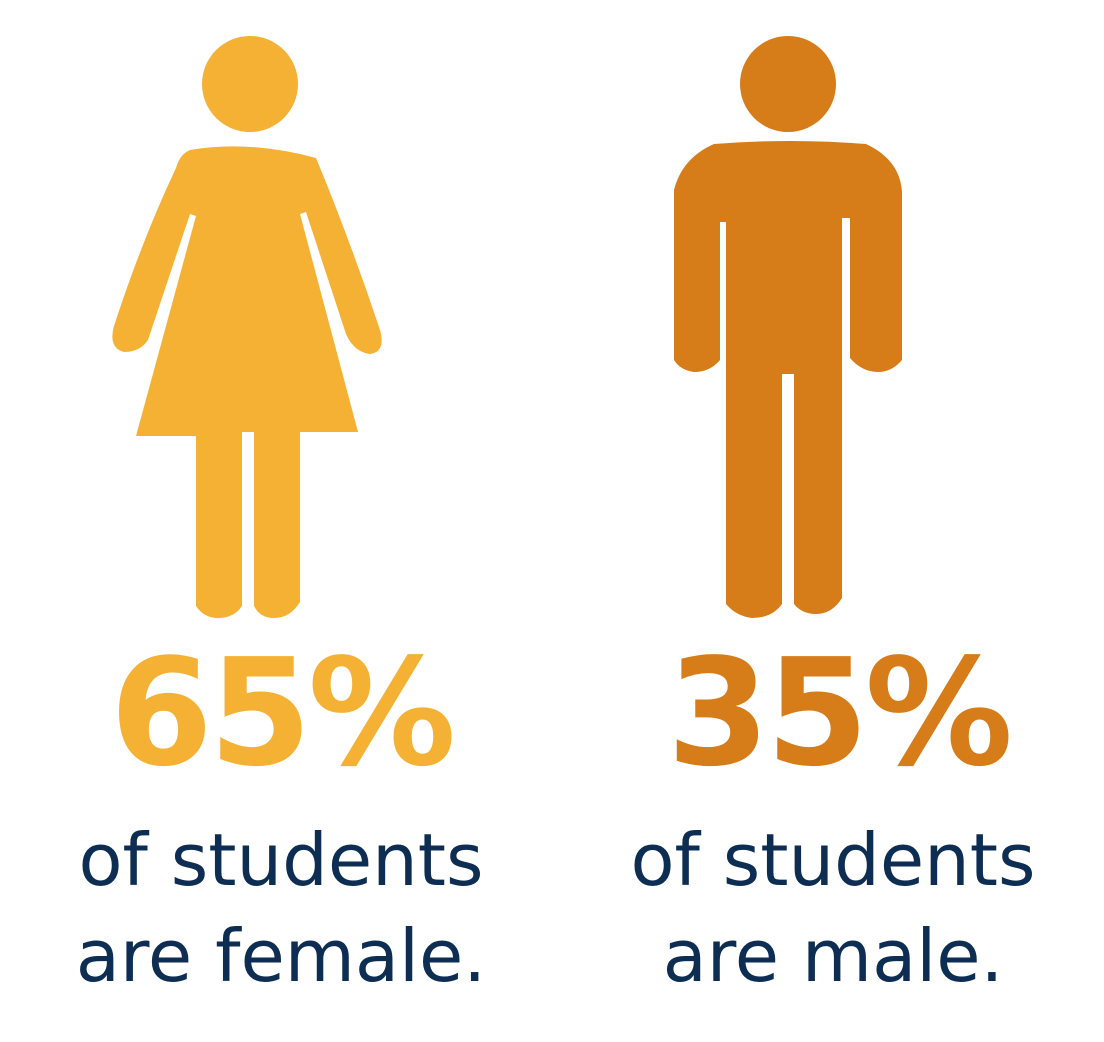 This screenshot has height=1042, width=1104. I want to click on male-caption-line1: of students, so click(833, 860).